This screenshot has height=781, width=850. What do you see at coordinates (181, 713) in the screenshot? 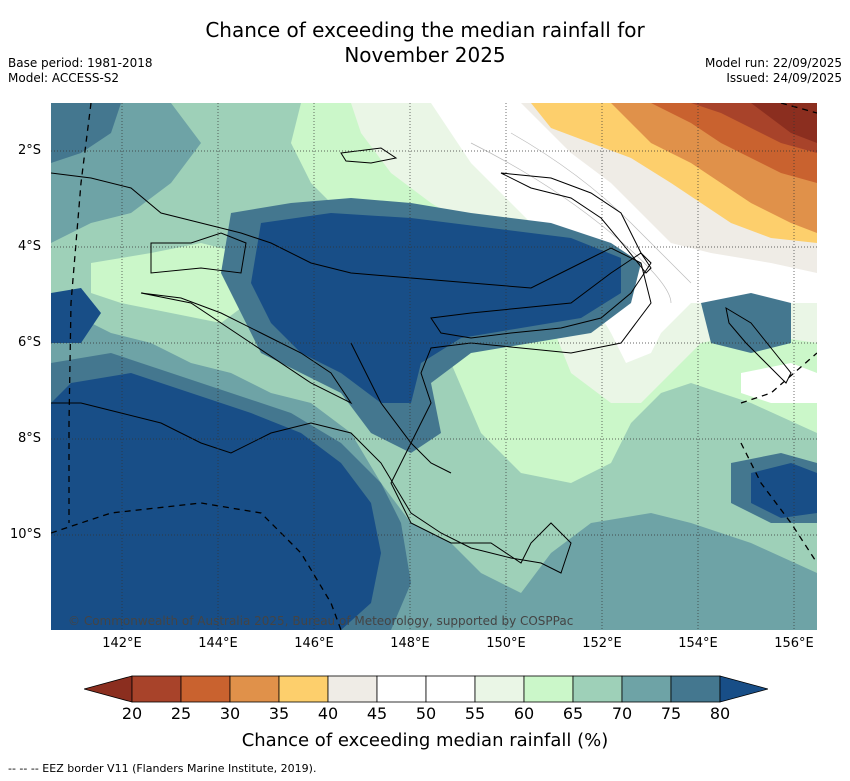
I see `colorbar-tick-label: 25` at bounding box center [181, 713].